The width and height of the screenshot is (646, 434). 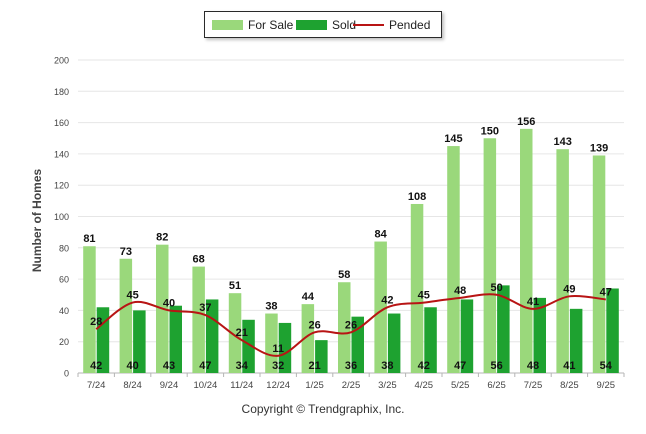 I want to click on data-label-pended: 40, so click(x=169, y=303).